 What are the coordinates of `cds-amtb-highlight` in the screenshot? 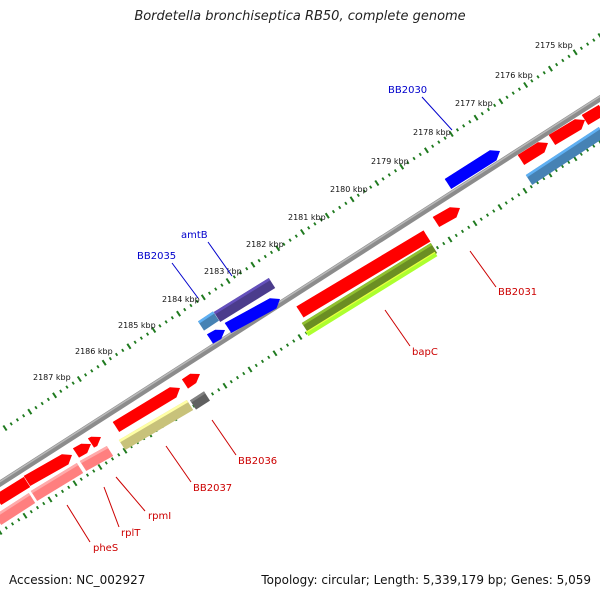 It's located at (242, 296).